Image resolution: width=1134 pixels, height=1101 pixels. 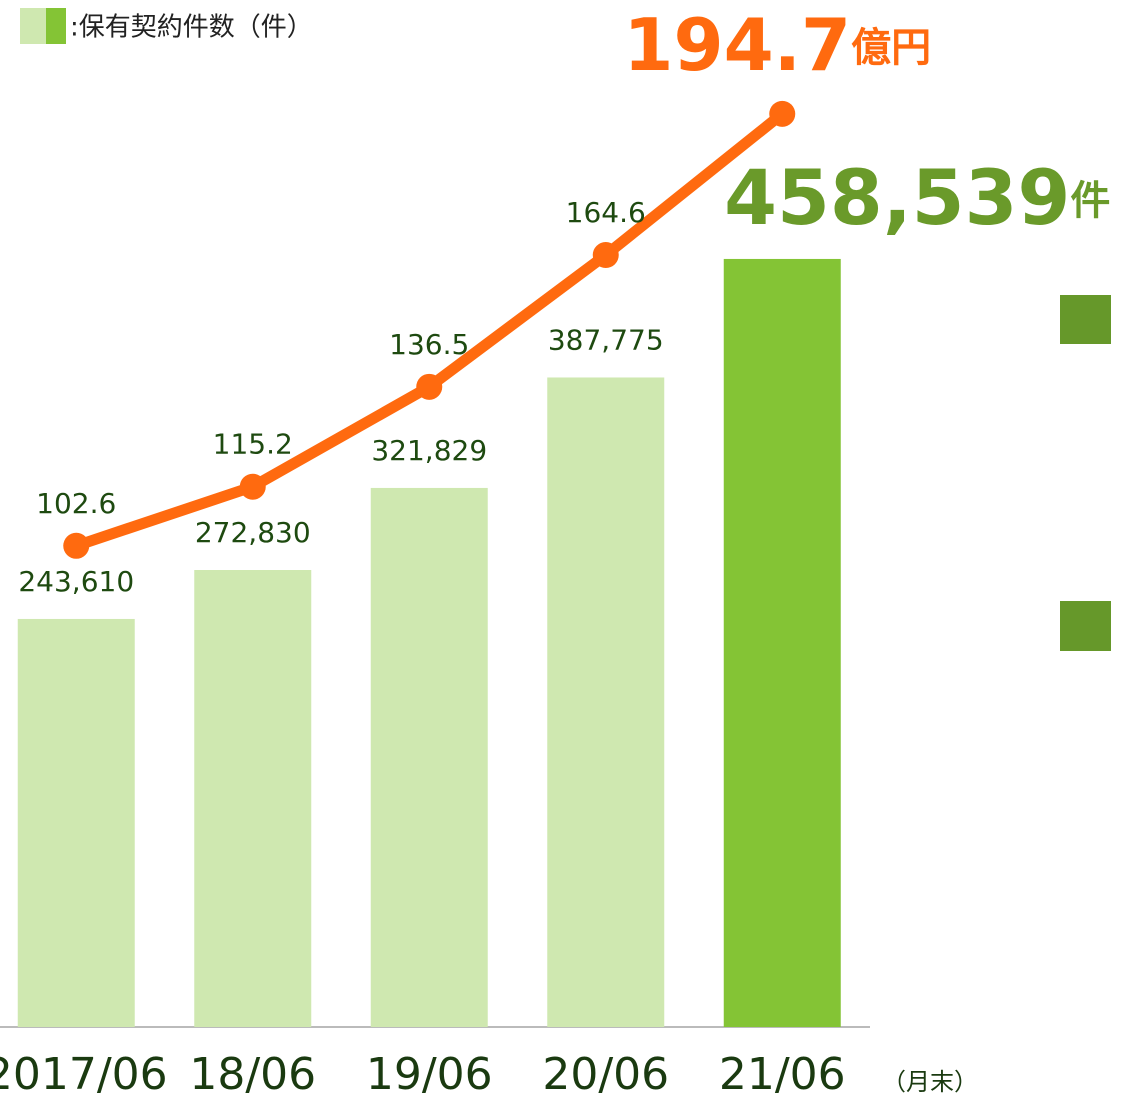 I want to click on x-tick-label: 20/06, so click(x=605, y=1074).